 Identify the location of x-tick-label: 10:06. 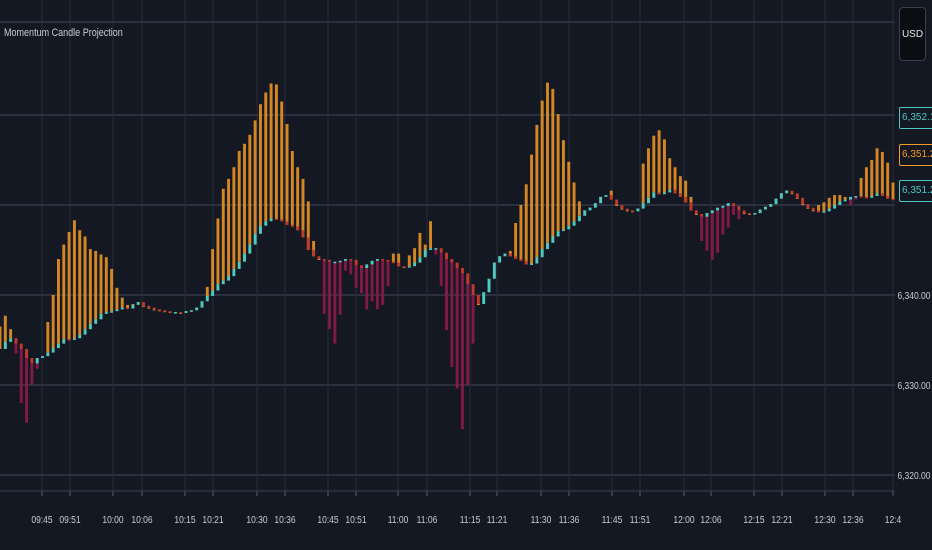
(141, 519).